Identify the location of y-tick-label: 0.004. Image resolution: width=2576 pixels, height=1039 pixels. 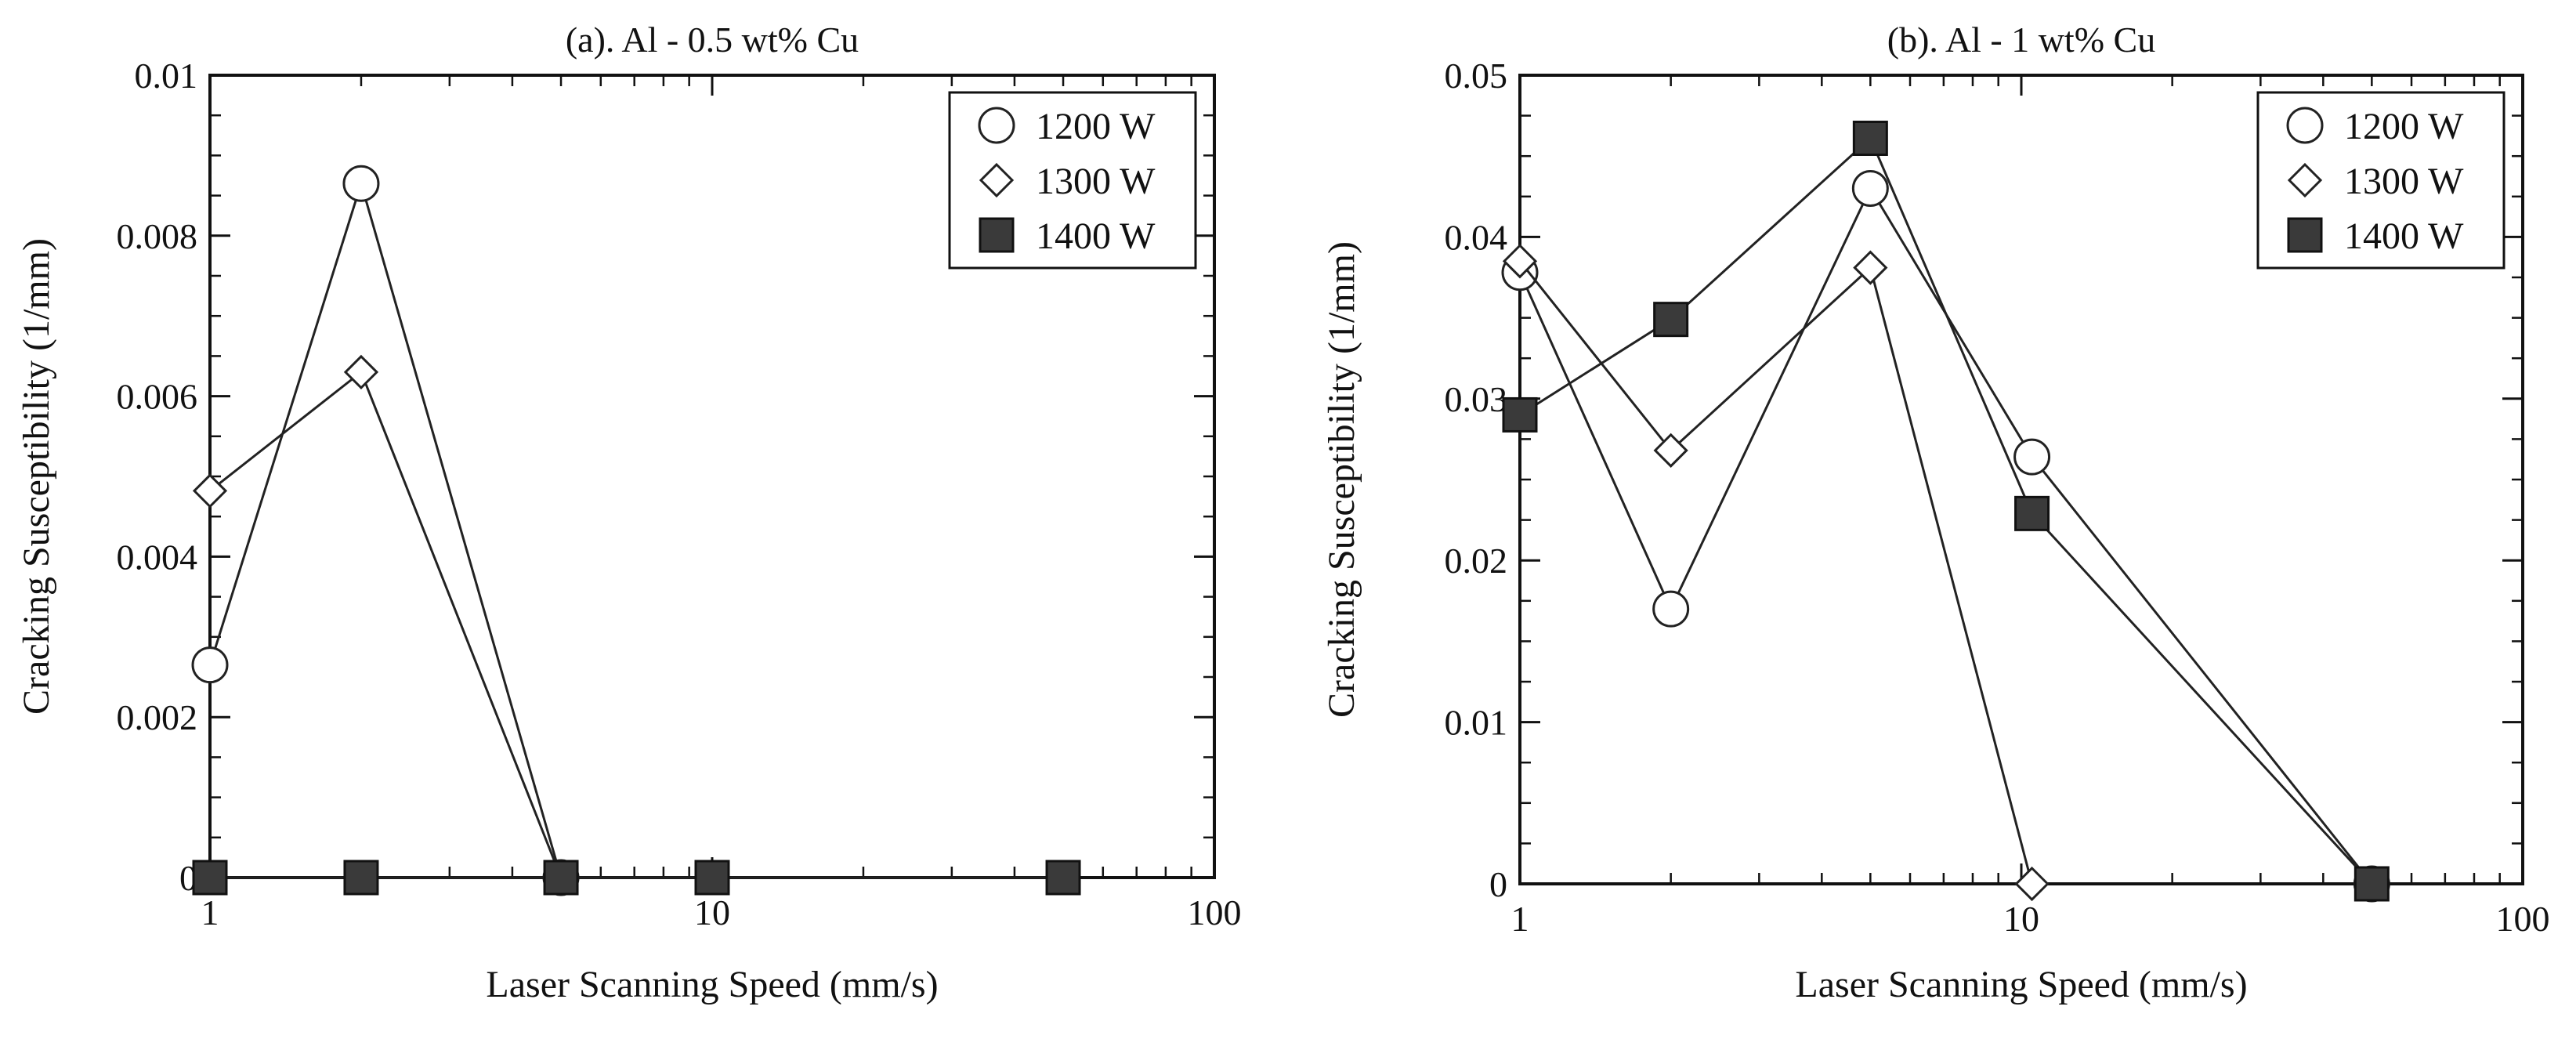
(158, 557).